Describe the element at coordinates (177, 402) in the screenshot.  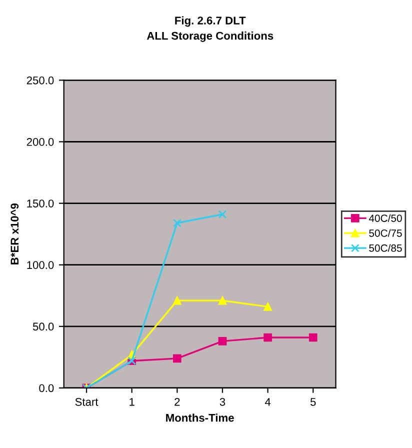
I see `x-tick-label: 2` at that location.